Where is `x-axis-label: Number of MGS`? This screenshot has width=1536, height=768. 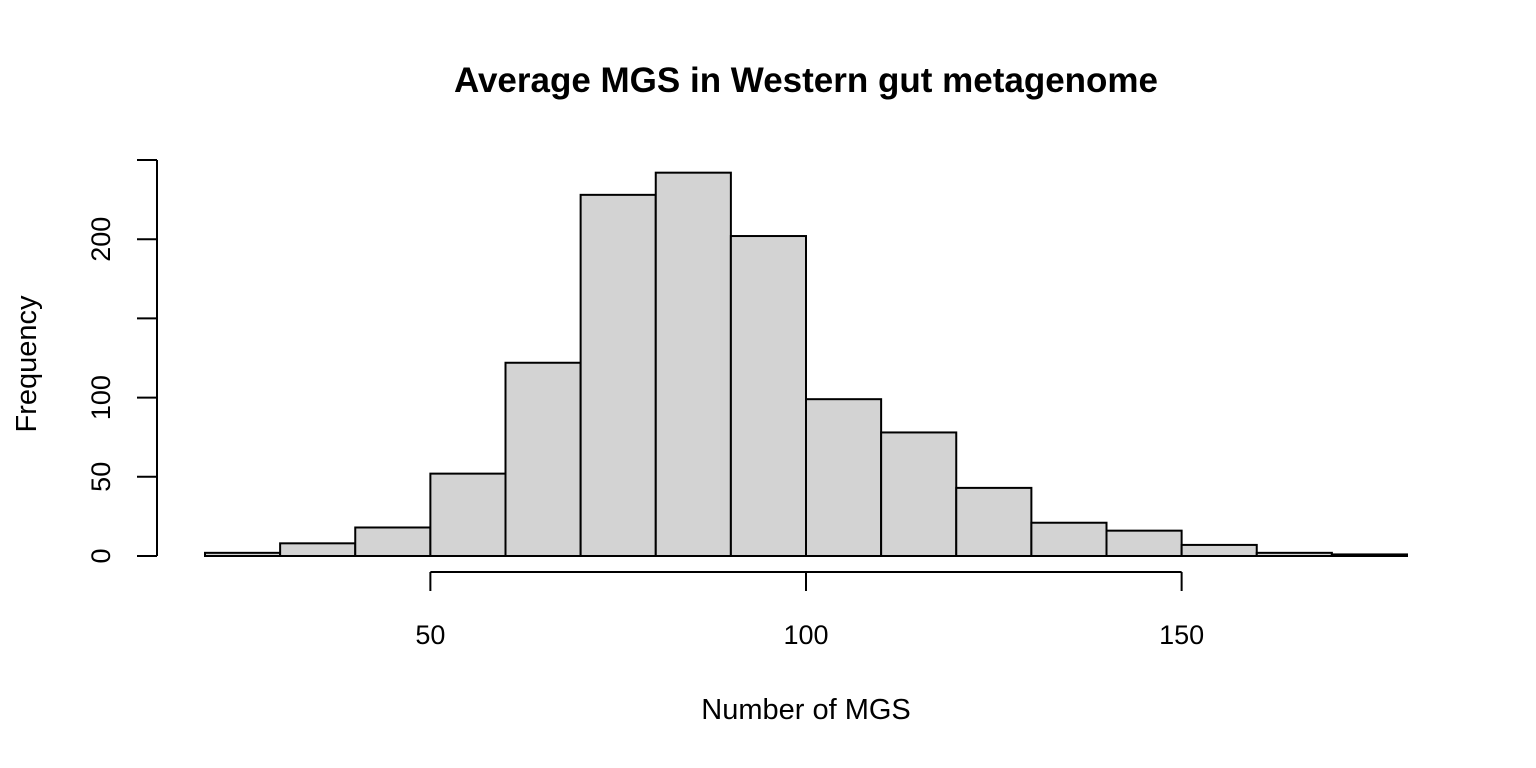
x-axis-label: Number of MGS is located at coordinates (806, 710).